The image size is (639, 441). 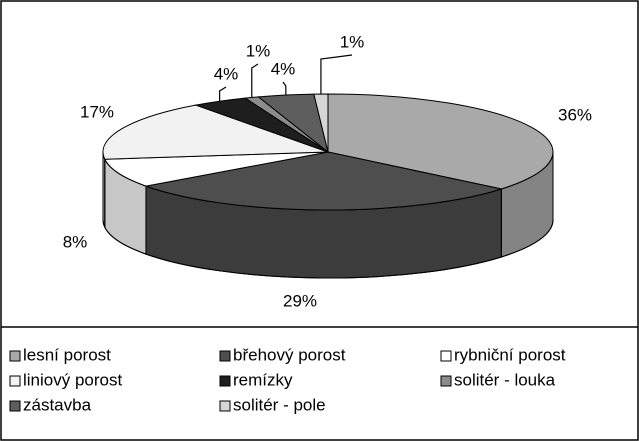 I want to click on legend-label: remízky, so click(x=263, y=379).